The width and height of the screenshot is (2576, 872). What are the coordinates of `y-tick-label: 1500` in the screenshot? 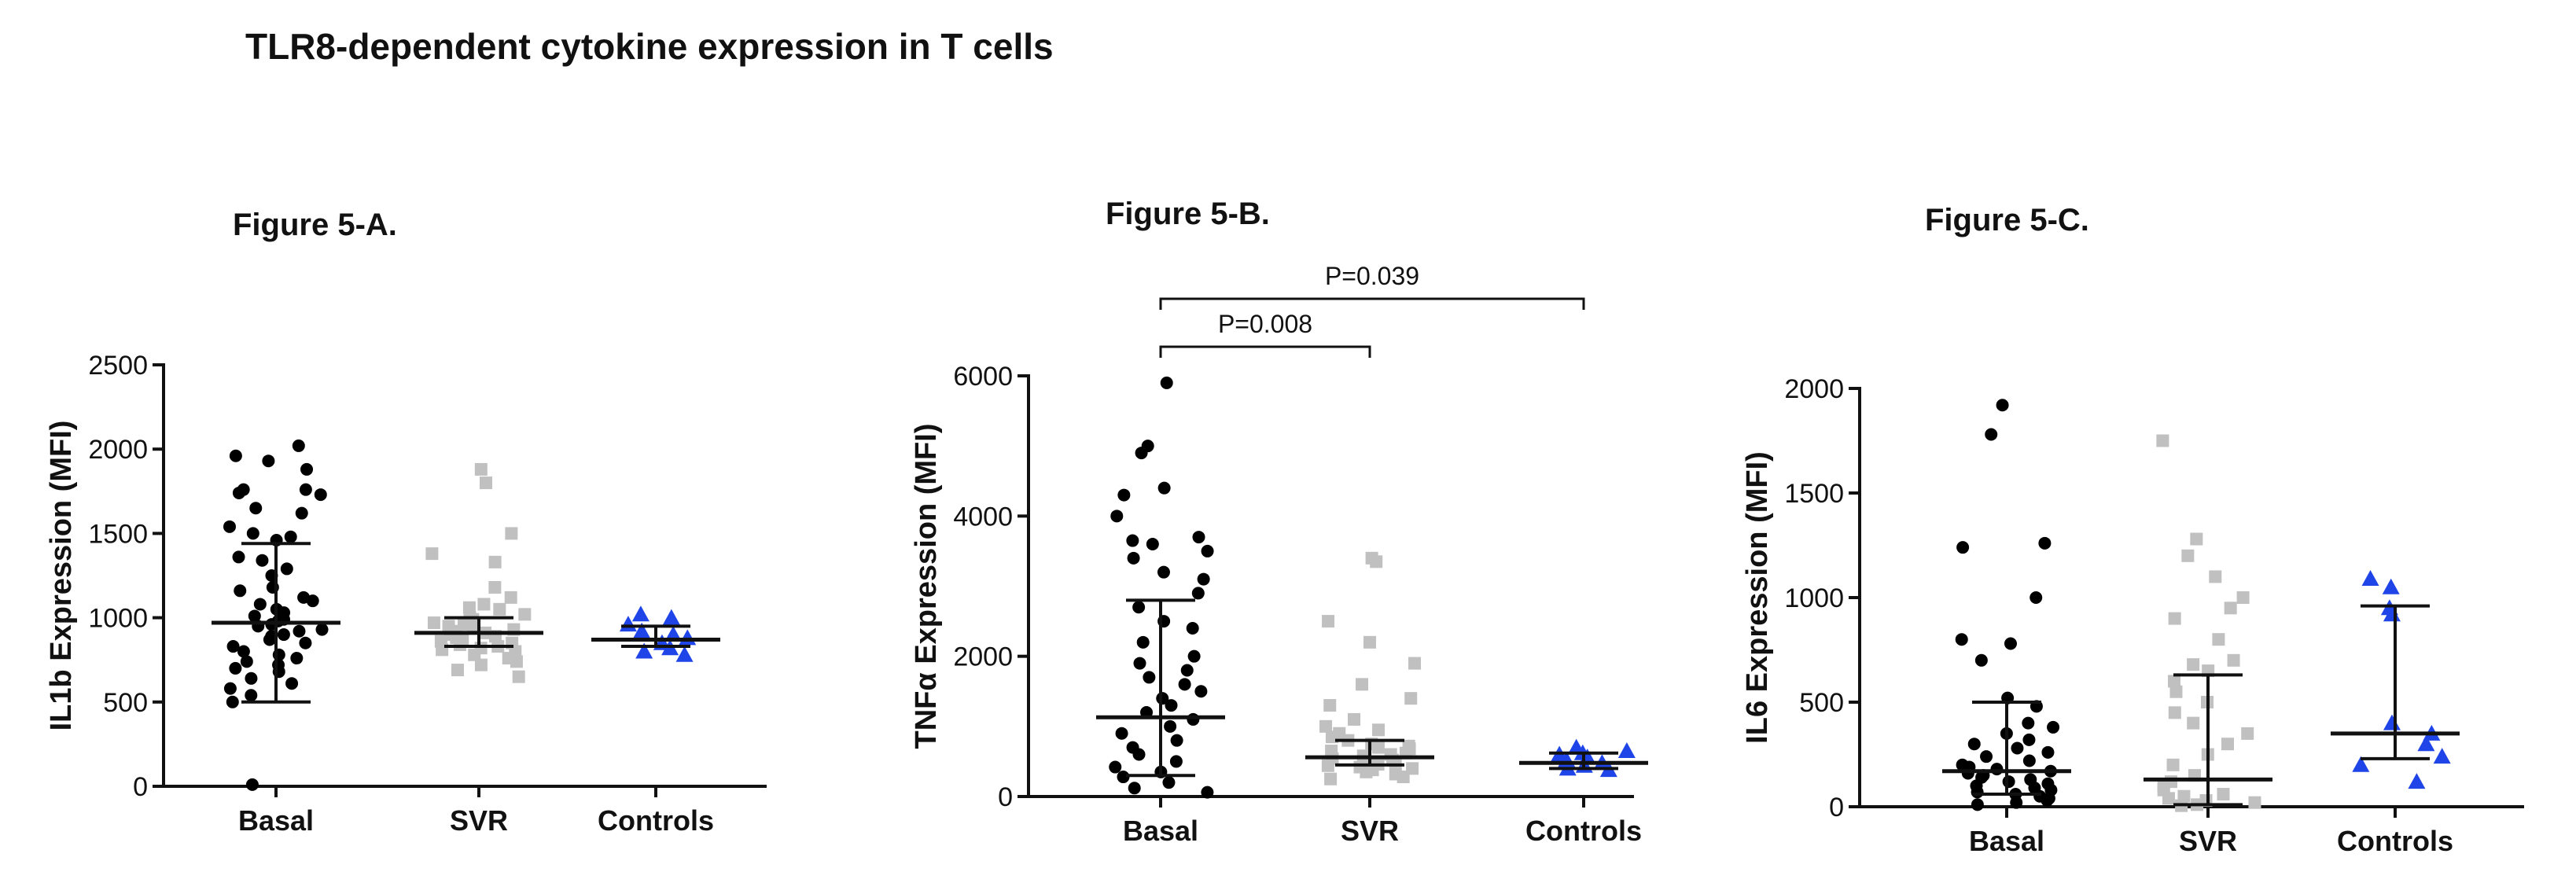 It's located at (1814, 494).